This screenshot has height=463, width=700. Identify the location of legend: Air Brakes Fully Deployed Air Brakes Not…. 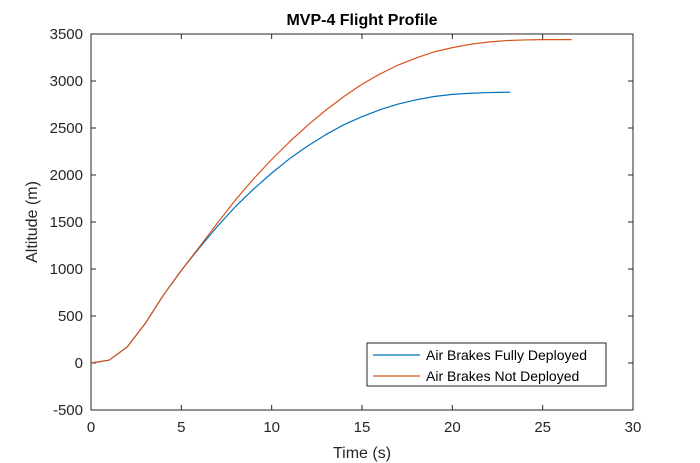
(486, 364).